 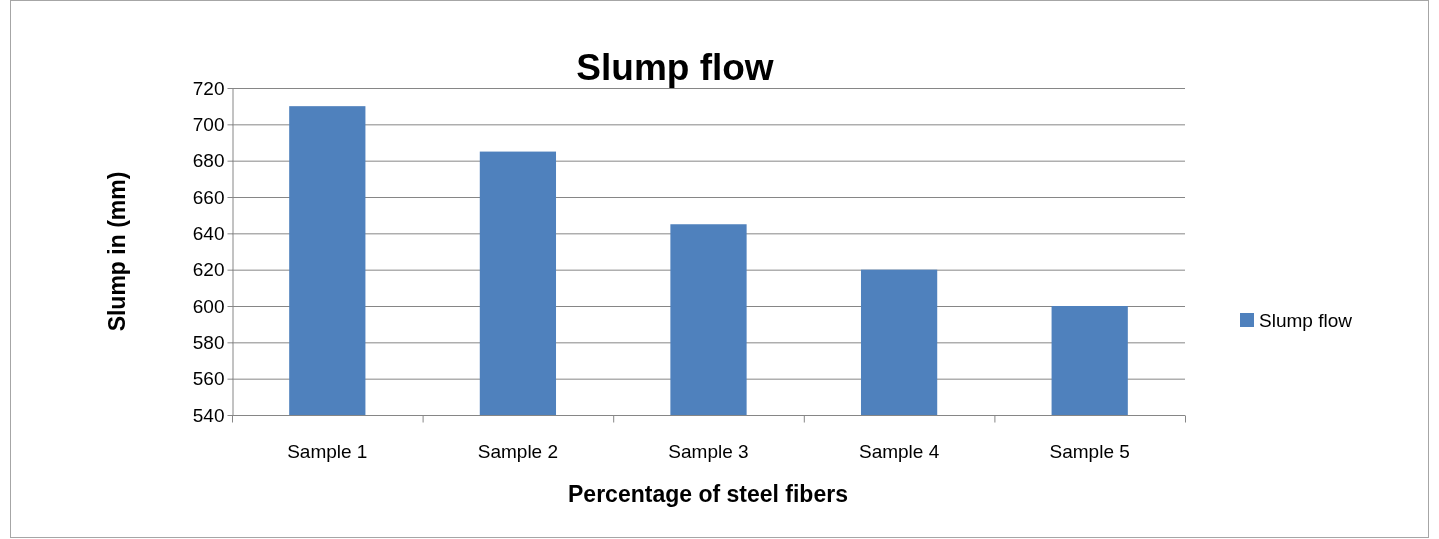 I want to click on y-tick-label: 580, so click(x=208, y=342).